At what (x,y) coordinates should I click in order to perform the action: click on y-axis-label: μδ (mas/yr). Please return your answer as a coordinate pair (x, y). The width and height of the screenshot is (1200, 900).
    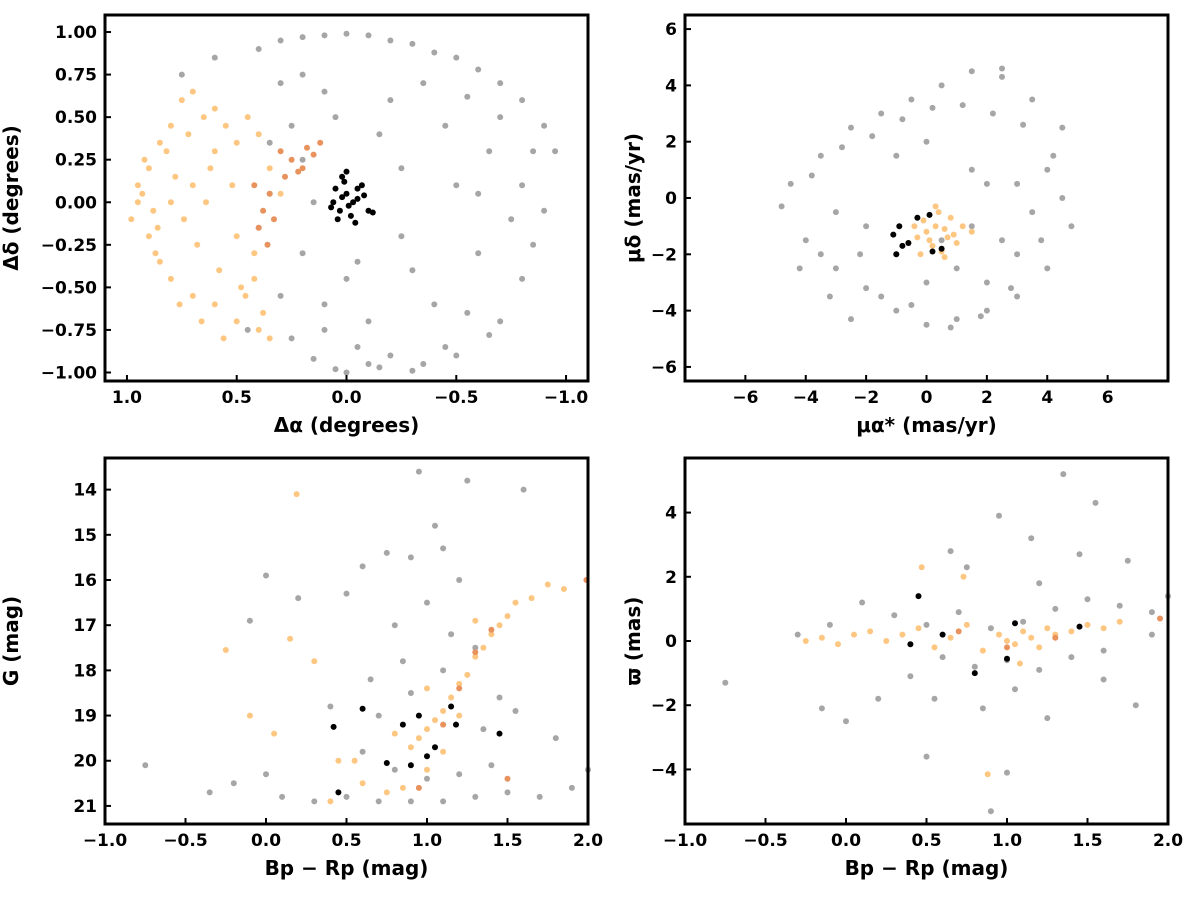
    Looking at the image, I should click on (633, 198).